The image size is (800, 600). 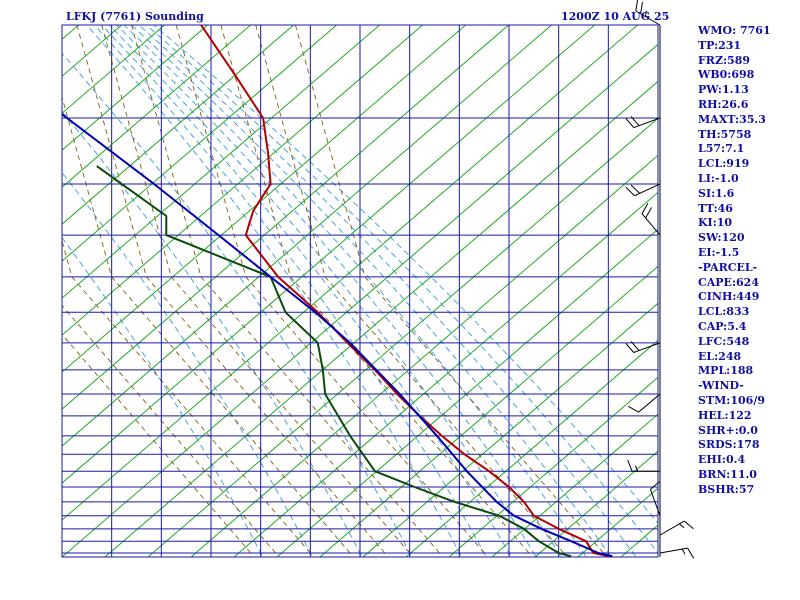 What do you see at coordinates (722, 460) in the screenshot?
I see `index-item: EHI:0.4` at bounding box center [722, 460].